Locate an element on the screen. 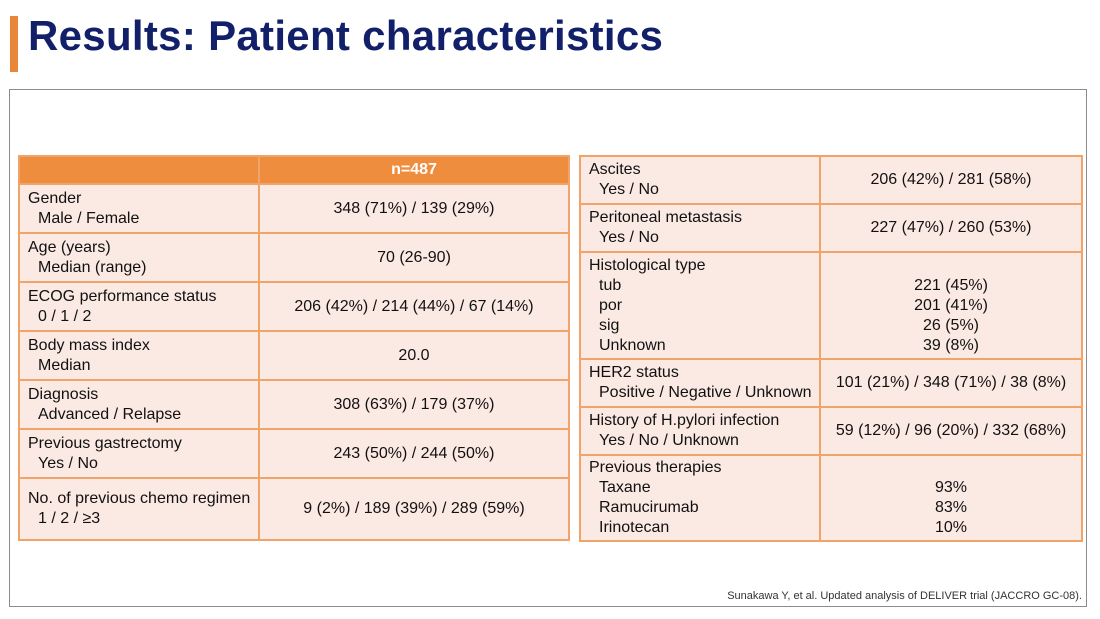  value-text: 39 (8%) is located at coordinates (951, 345).